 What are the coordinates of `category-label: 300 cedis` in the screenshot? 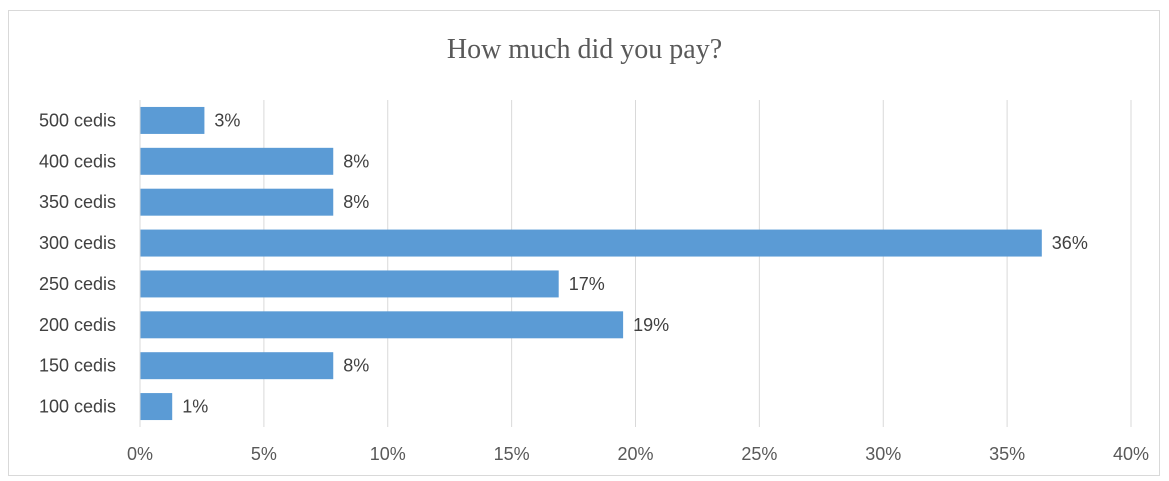 It's located at (77, 243).